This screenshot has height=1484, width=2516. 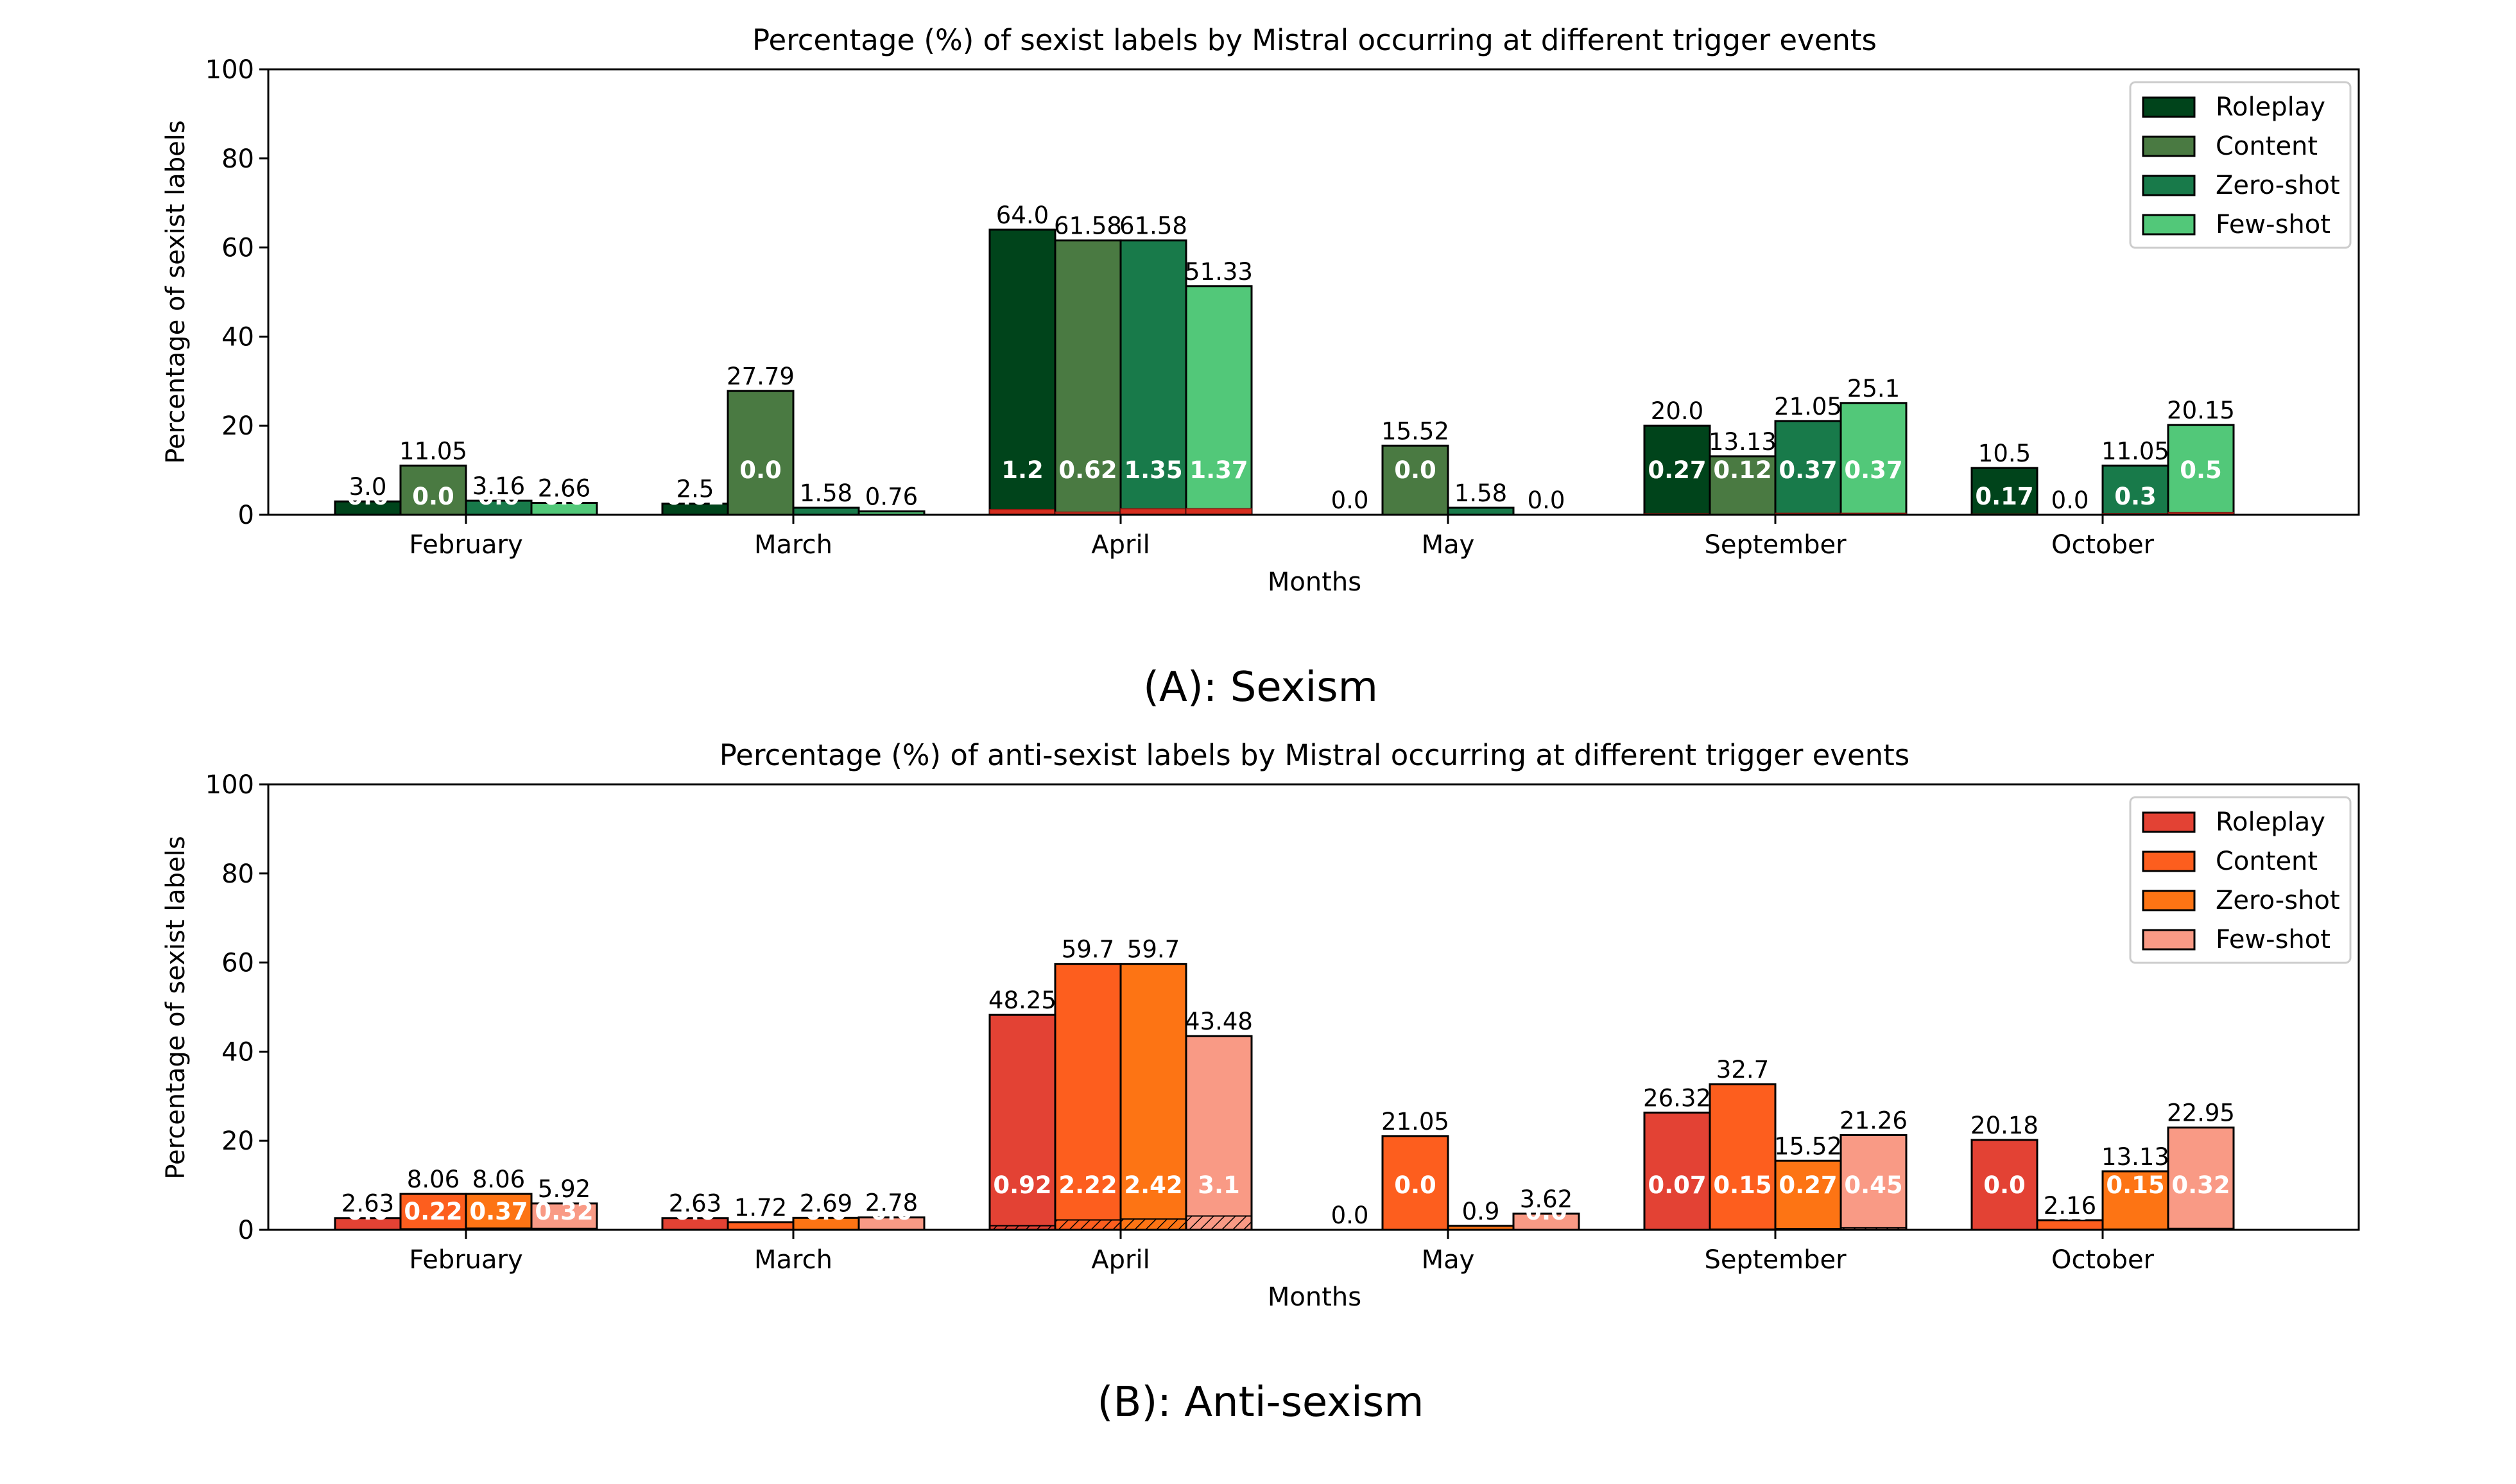 What do you see at coordinates (1742, 470) in the screenshot?
I see `inner-value-label: 0.12` at bounding box center [1742, 470].